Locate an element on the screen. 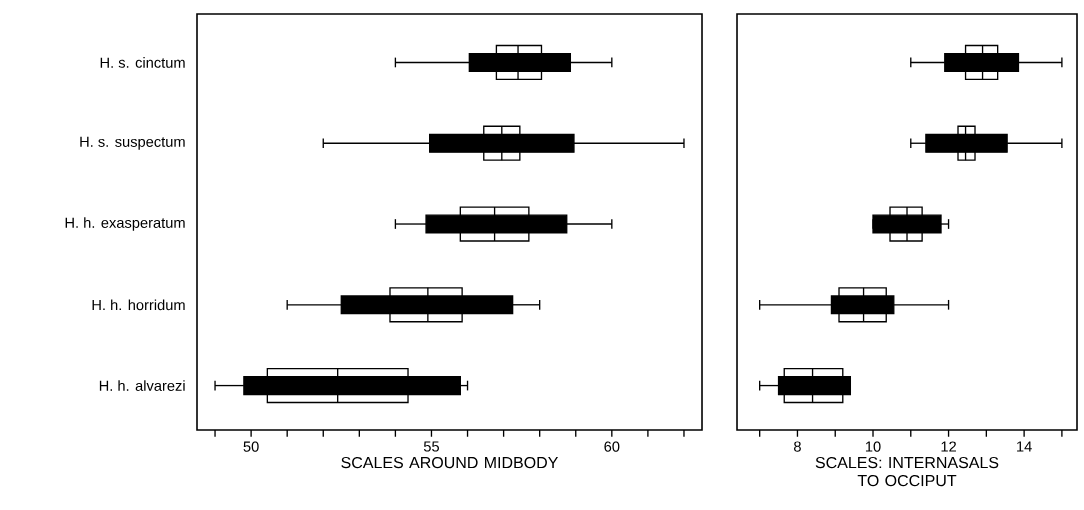  x-tick-label: 60 is located at coordinates (612, 446).